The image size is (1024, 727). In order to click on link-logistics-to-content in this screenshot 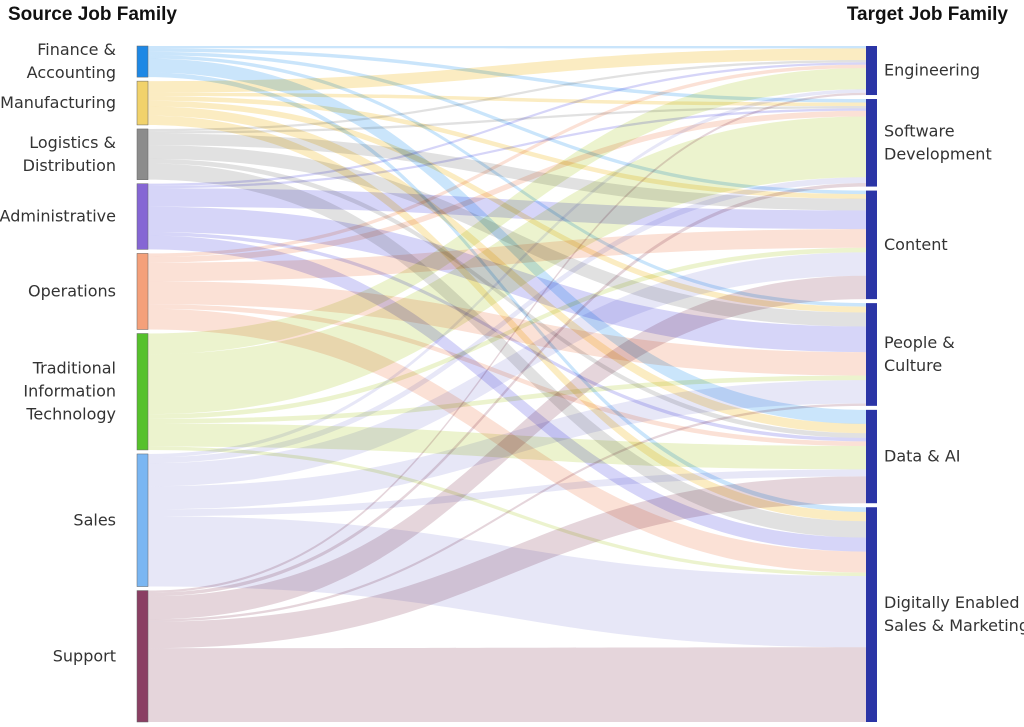, I will do `click(507, 172)`.